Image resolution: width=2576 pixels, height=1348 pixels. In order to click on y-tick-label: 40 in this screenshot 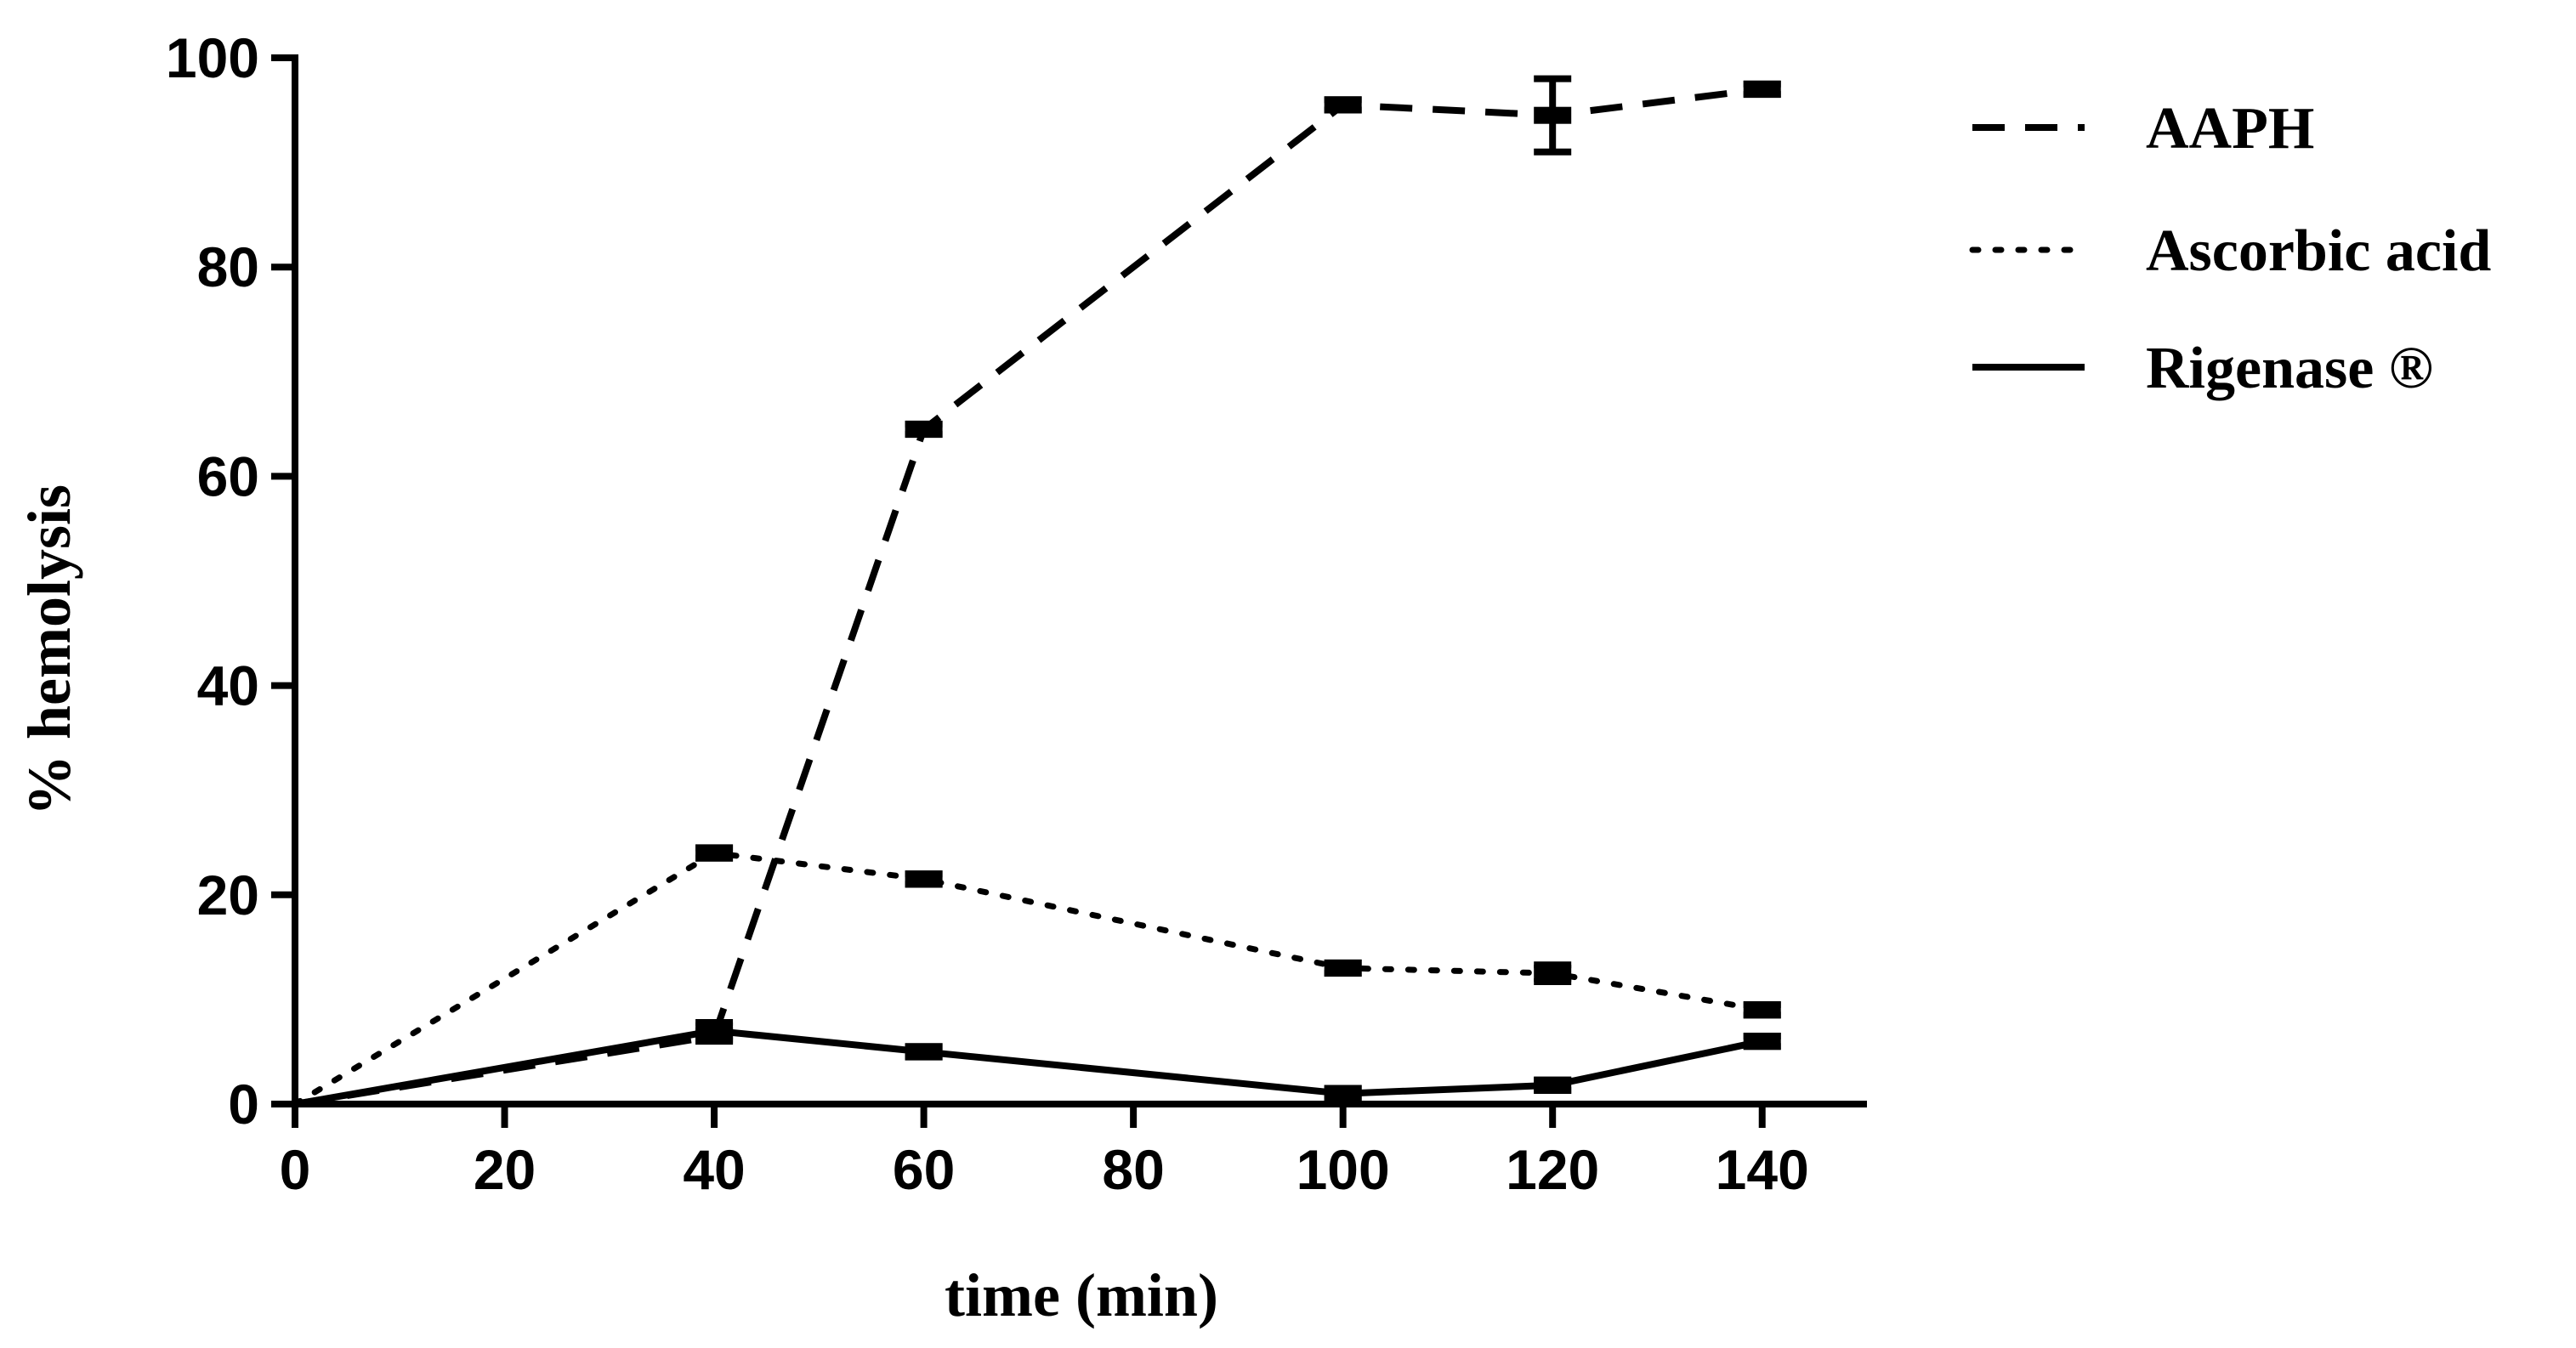, I will do `click(228, 685)`.